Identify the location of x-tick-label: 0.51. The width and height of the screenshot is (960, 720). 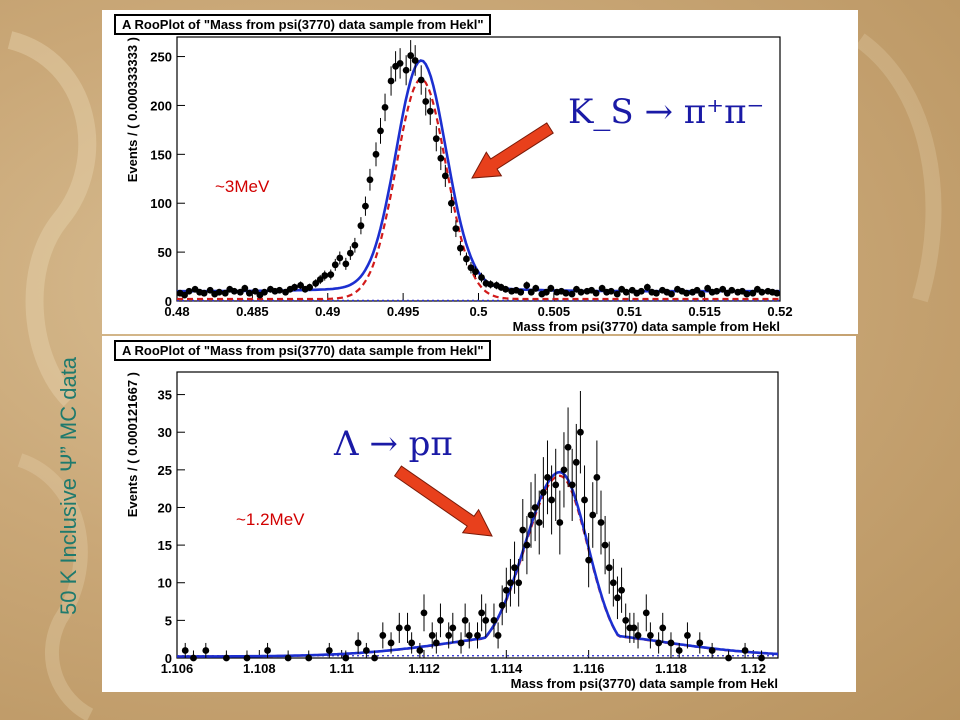
(629, 311).